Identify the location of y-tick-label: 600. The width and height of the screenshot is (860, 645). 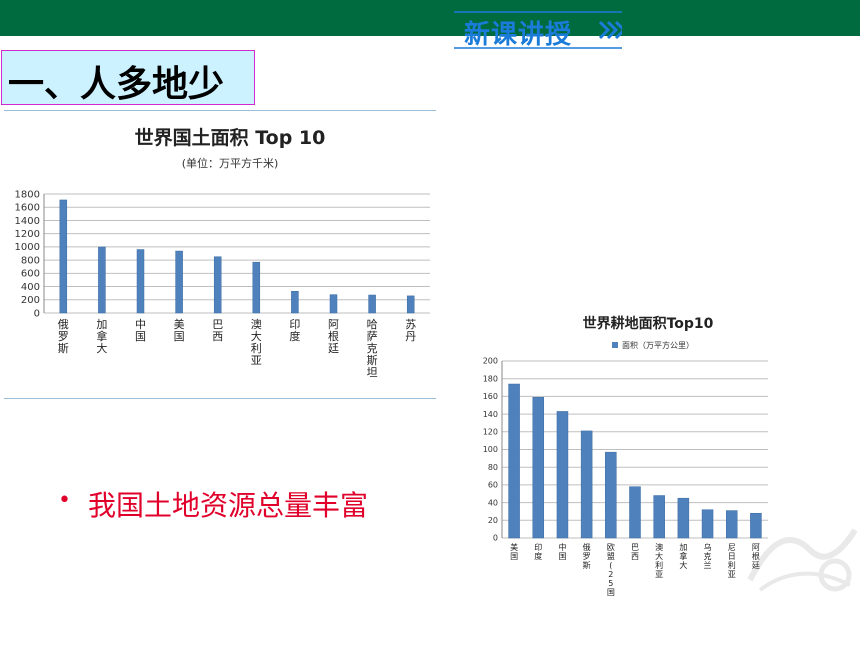
(30, 274).